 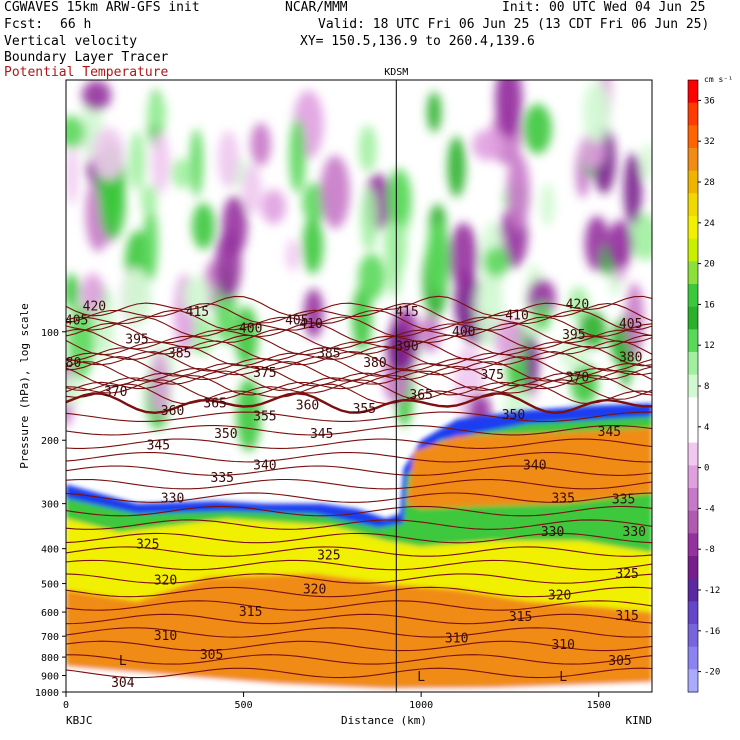 What do you see at coordinates (709, 346) in the screenshot?
I see `colorbar-label: 12` at bounding box center [709, 346].